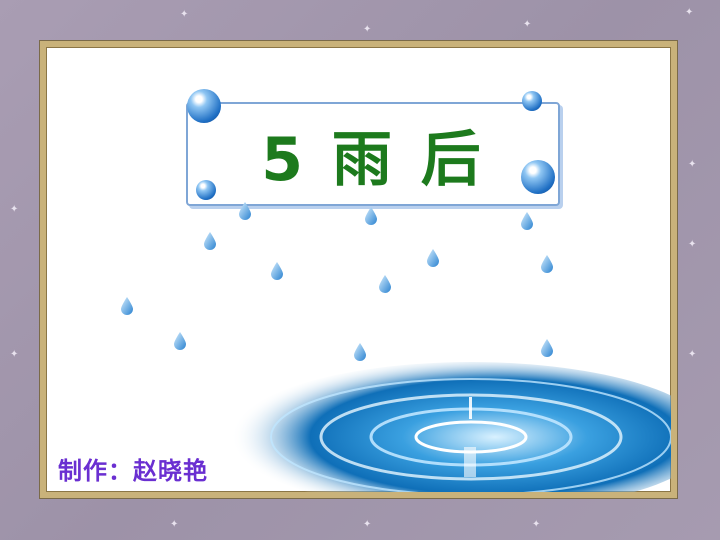 The image size is (720, 540). What do you see at coordinates (133, 471) in the screenshot?
I see `author-credit: 制作：赵晓艳` at bounding box center [133, 471].